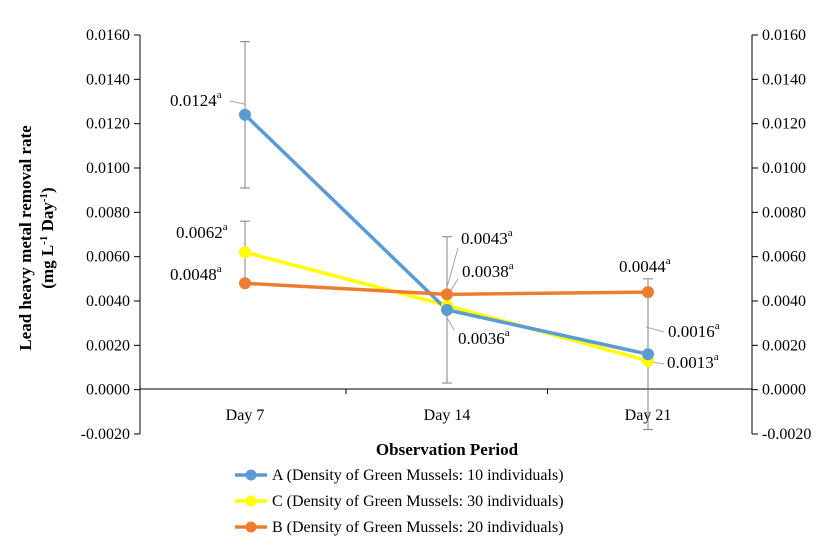 The height and width of the screenshot is (545, 835). Describe the element at coordinates (784, 168) in the screenshot. I see `y-tick-label-right: 0.0100` at that location.